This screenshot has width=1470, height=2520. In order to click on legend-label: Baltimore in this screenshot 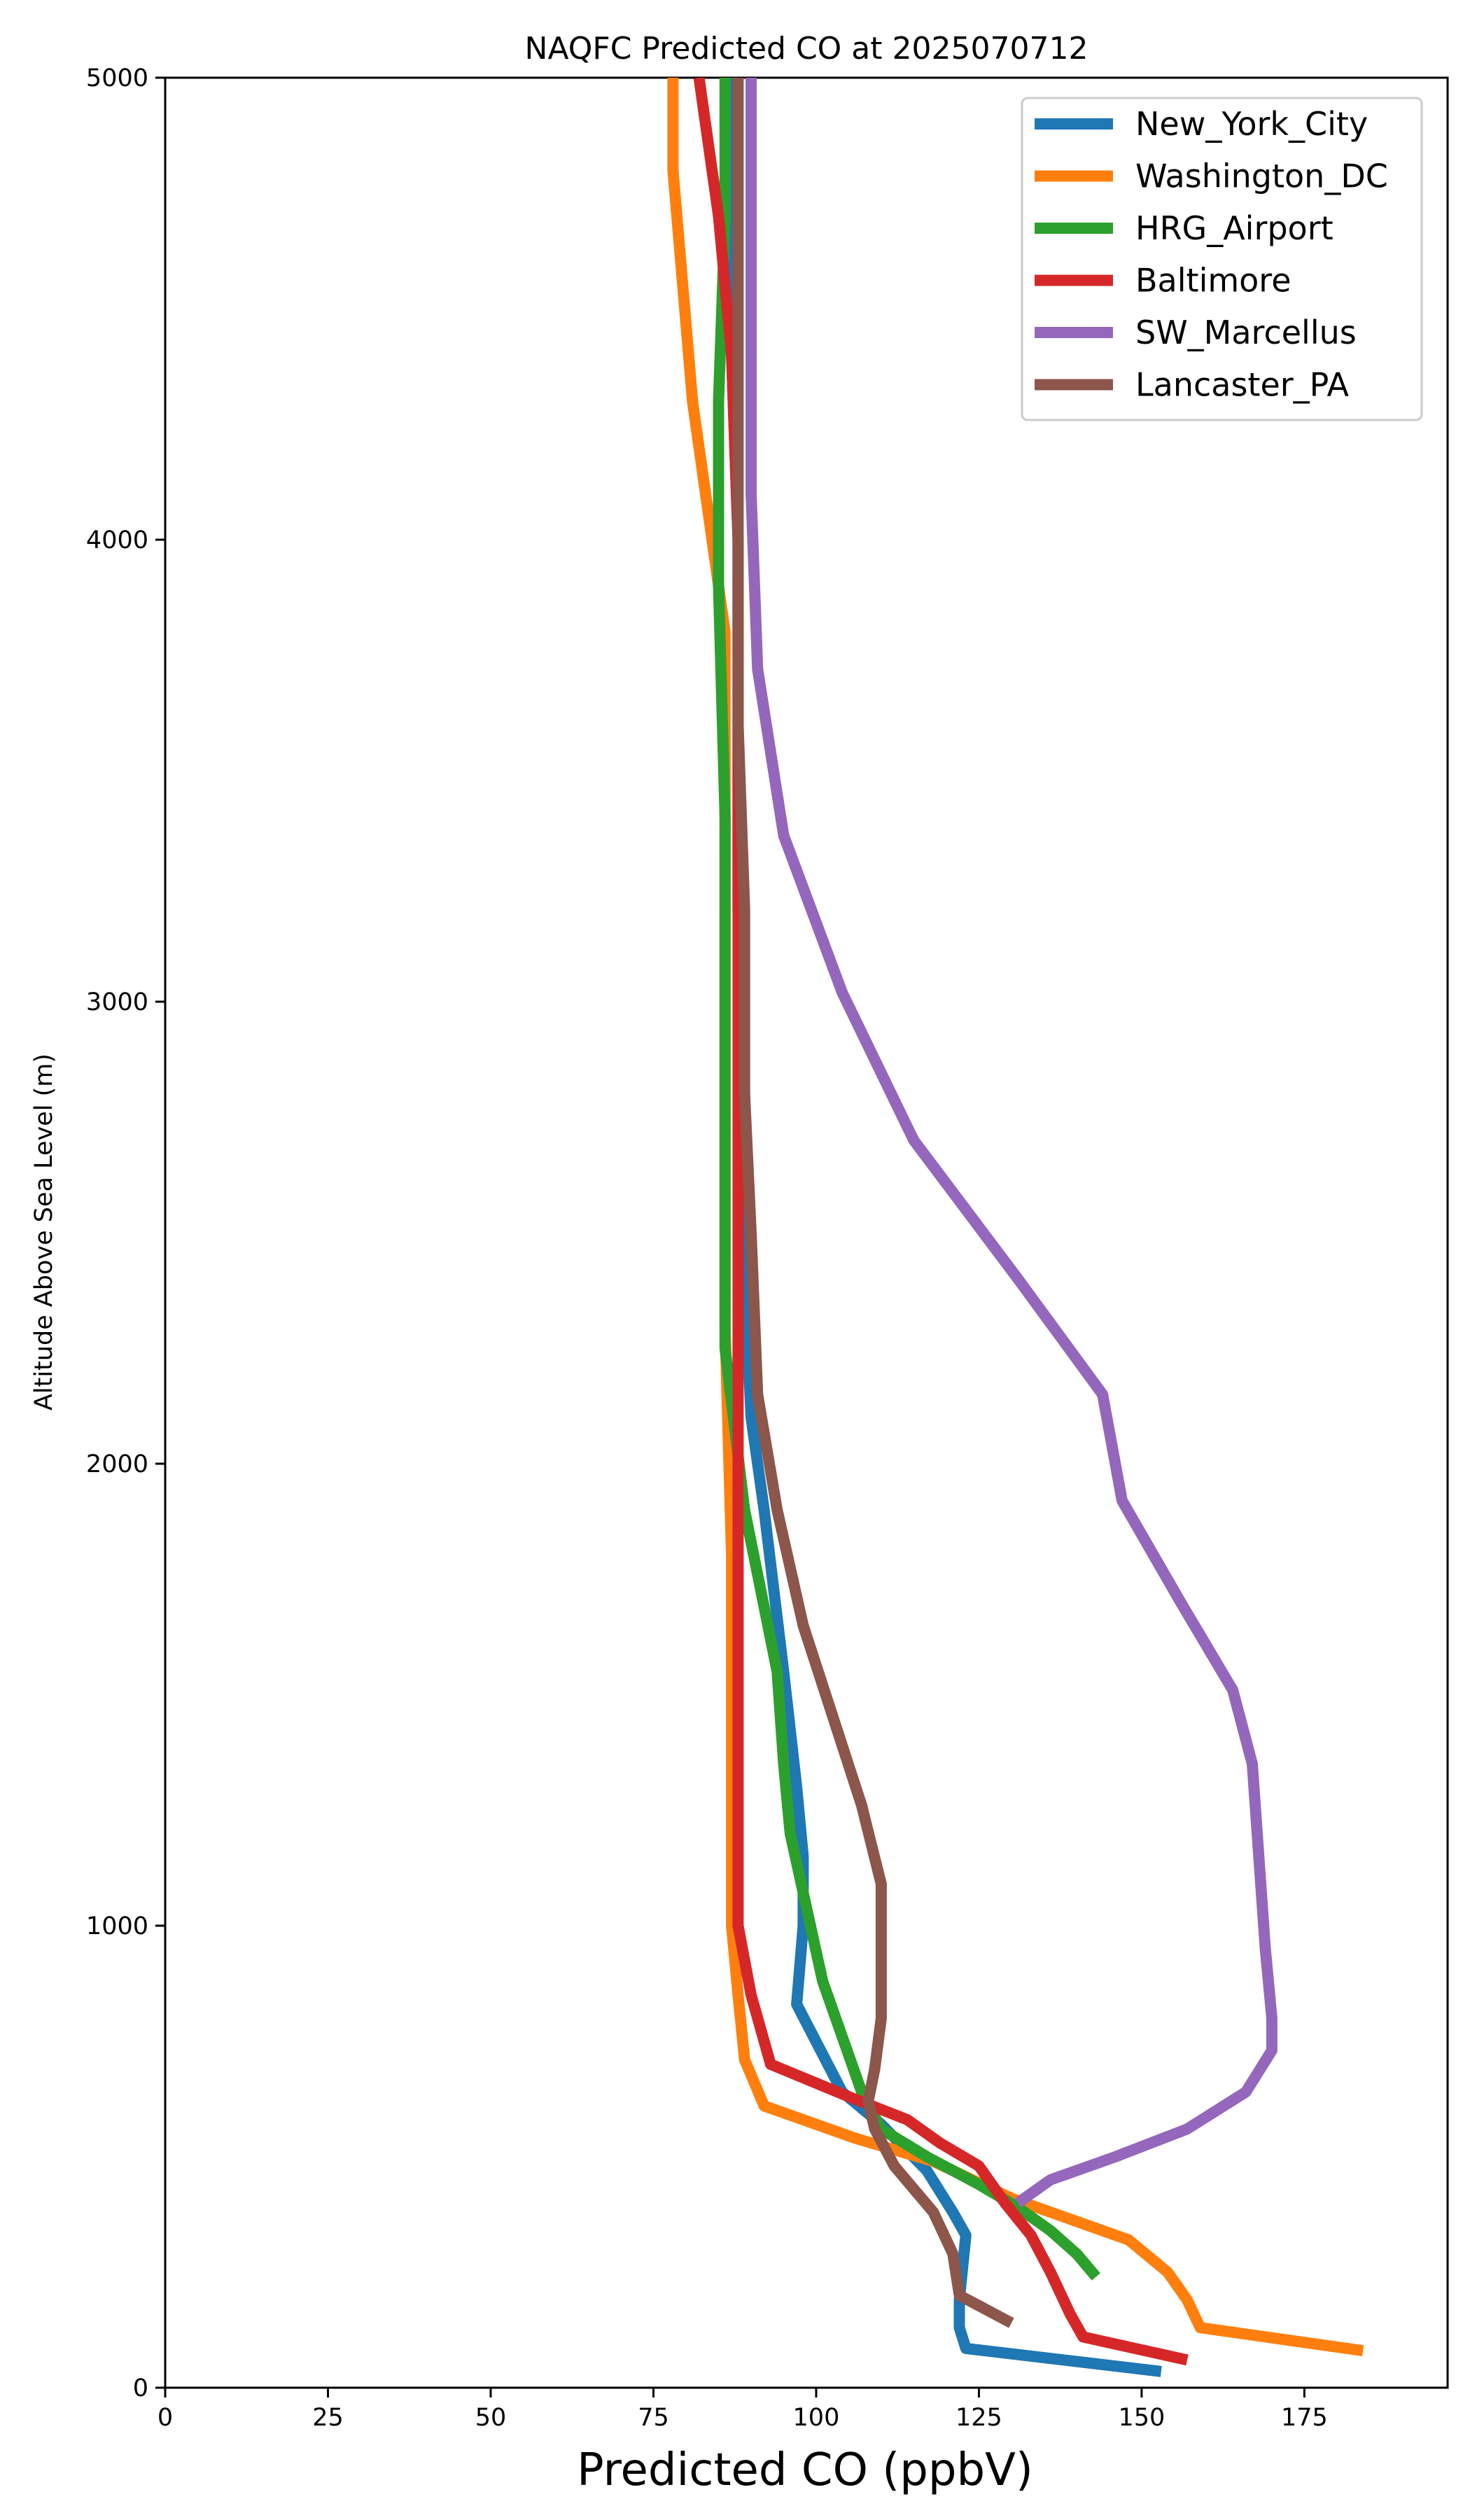, I will do `click(1213, 281)`.